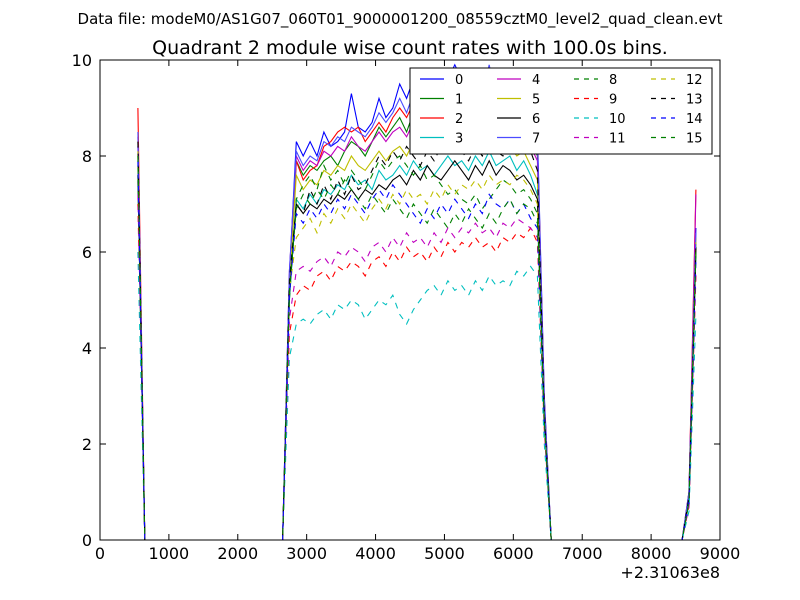 This screenshot has height=600, width=800. What do you see at coordinates (87, 156) in the screenshot?
I see `y-tick-label: 8` at bounding box center [87, 156].